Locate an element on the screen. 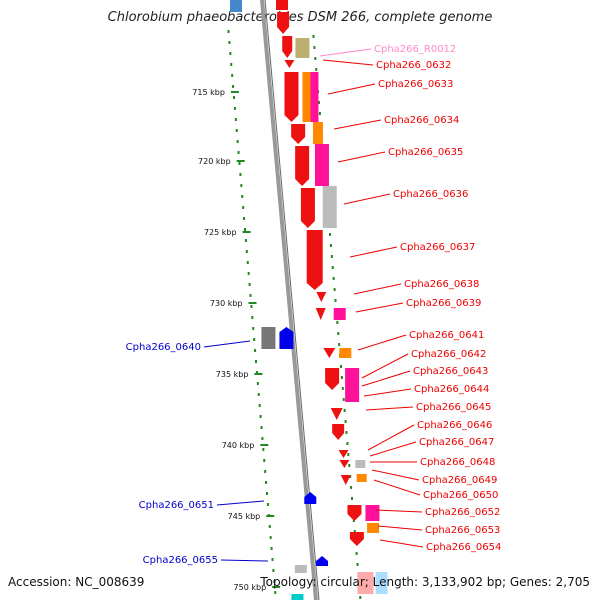  gene-label: Cpha266_0638 is located at coordinates (441, 284).